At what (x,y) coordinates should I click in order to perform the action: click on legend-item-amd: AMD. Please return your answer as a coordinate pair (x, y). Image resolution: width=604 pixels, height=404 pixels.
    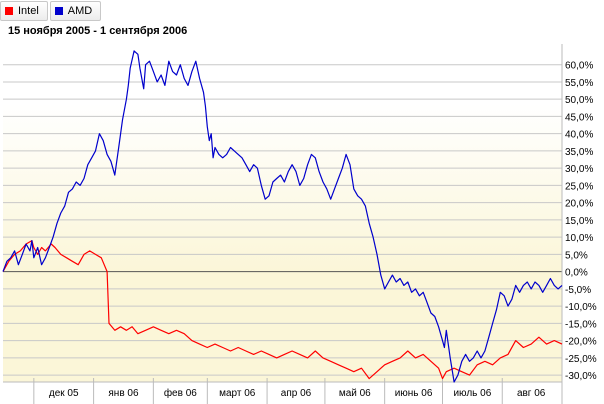
    Looking at the image, I should click on (75, 11).